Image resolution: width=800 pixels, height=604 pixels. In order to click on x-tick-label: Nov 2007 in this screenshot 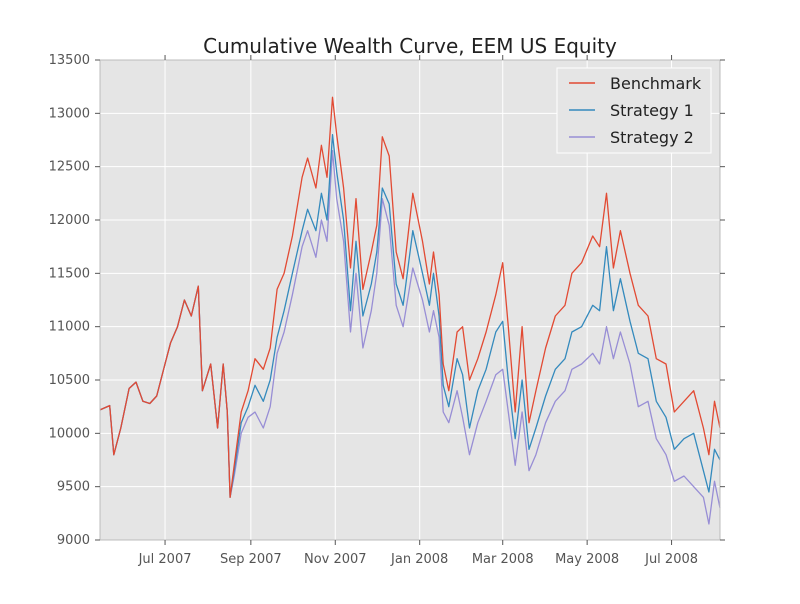, I will do `click(335, 559)`.